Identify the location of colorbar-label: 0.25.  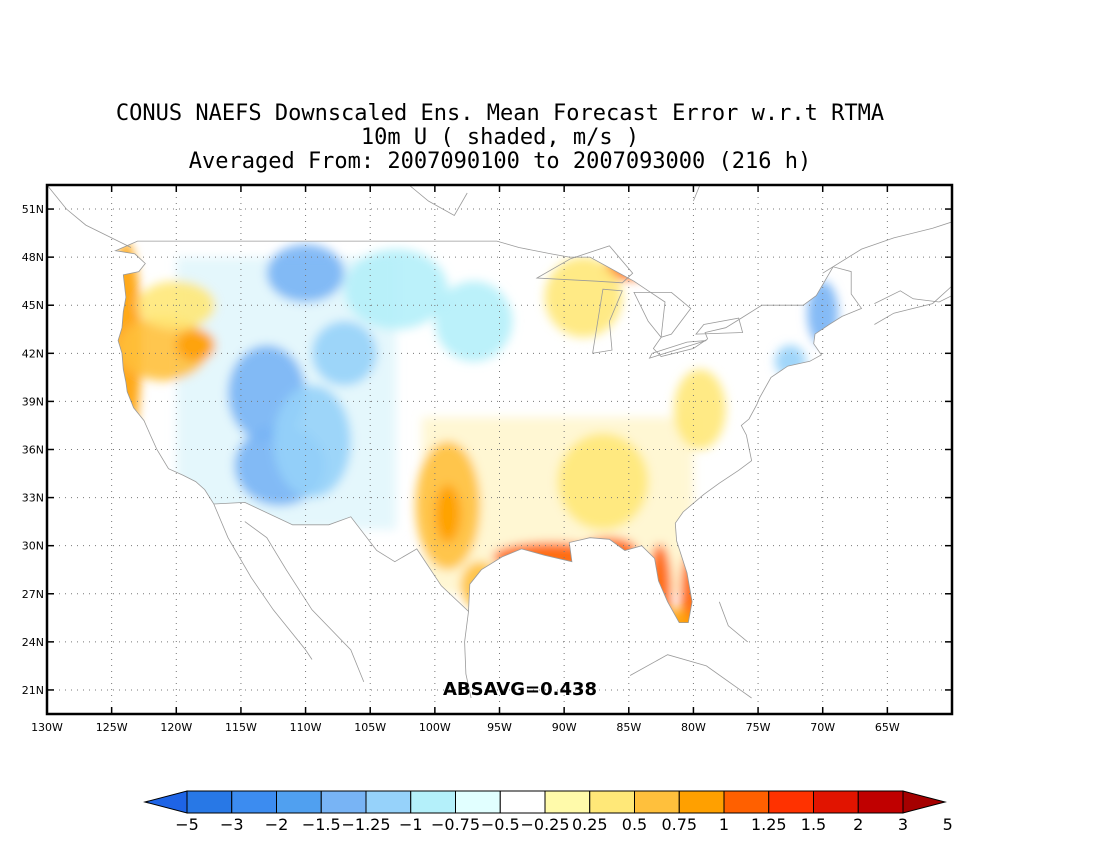
(590, 824).